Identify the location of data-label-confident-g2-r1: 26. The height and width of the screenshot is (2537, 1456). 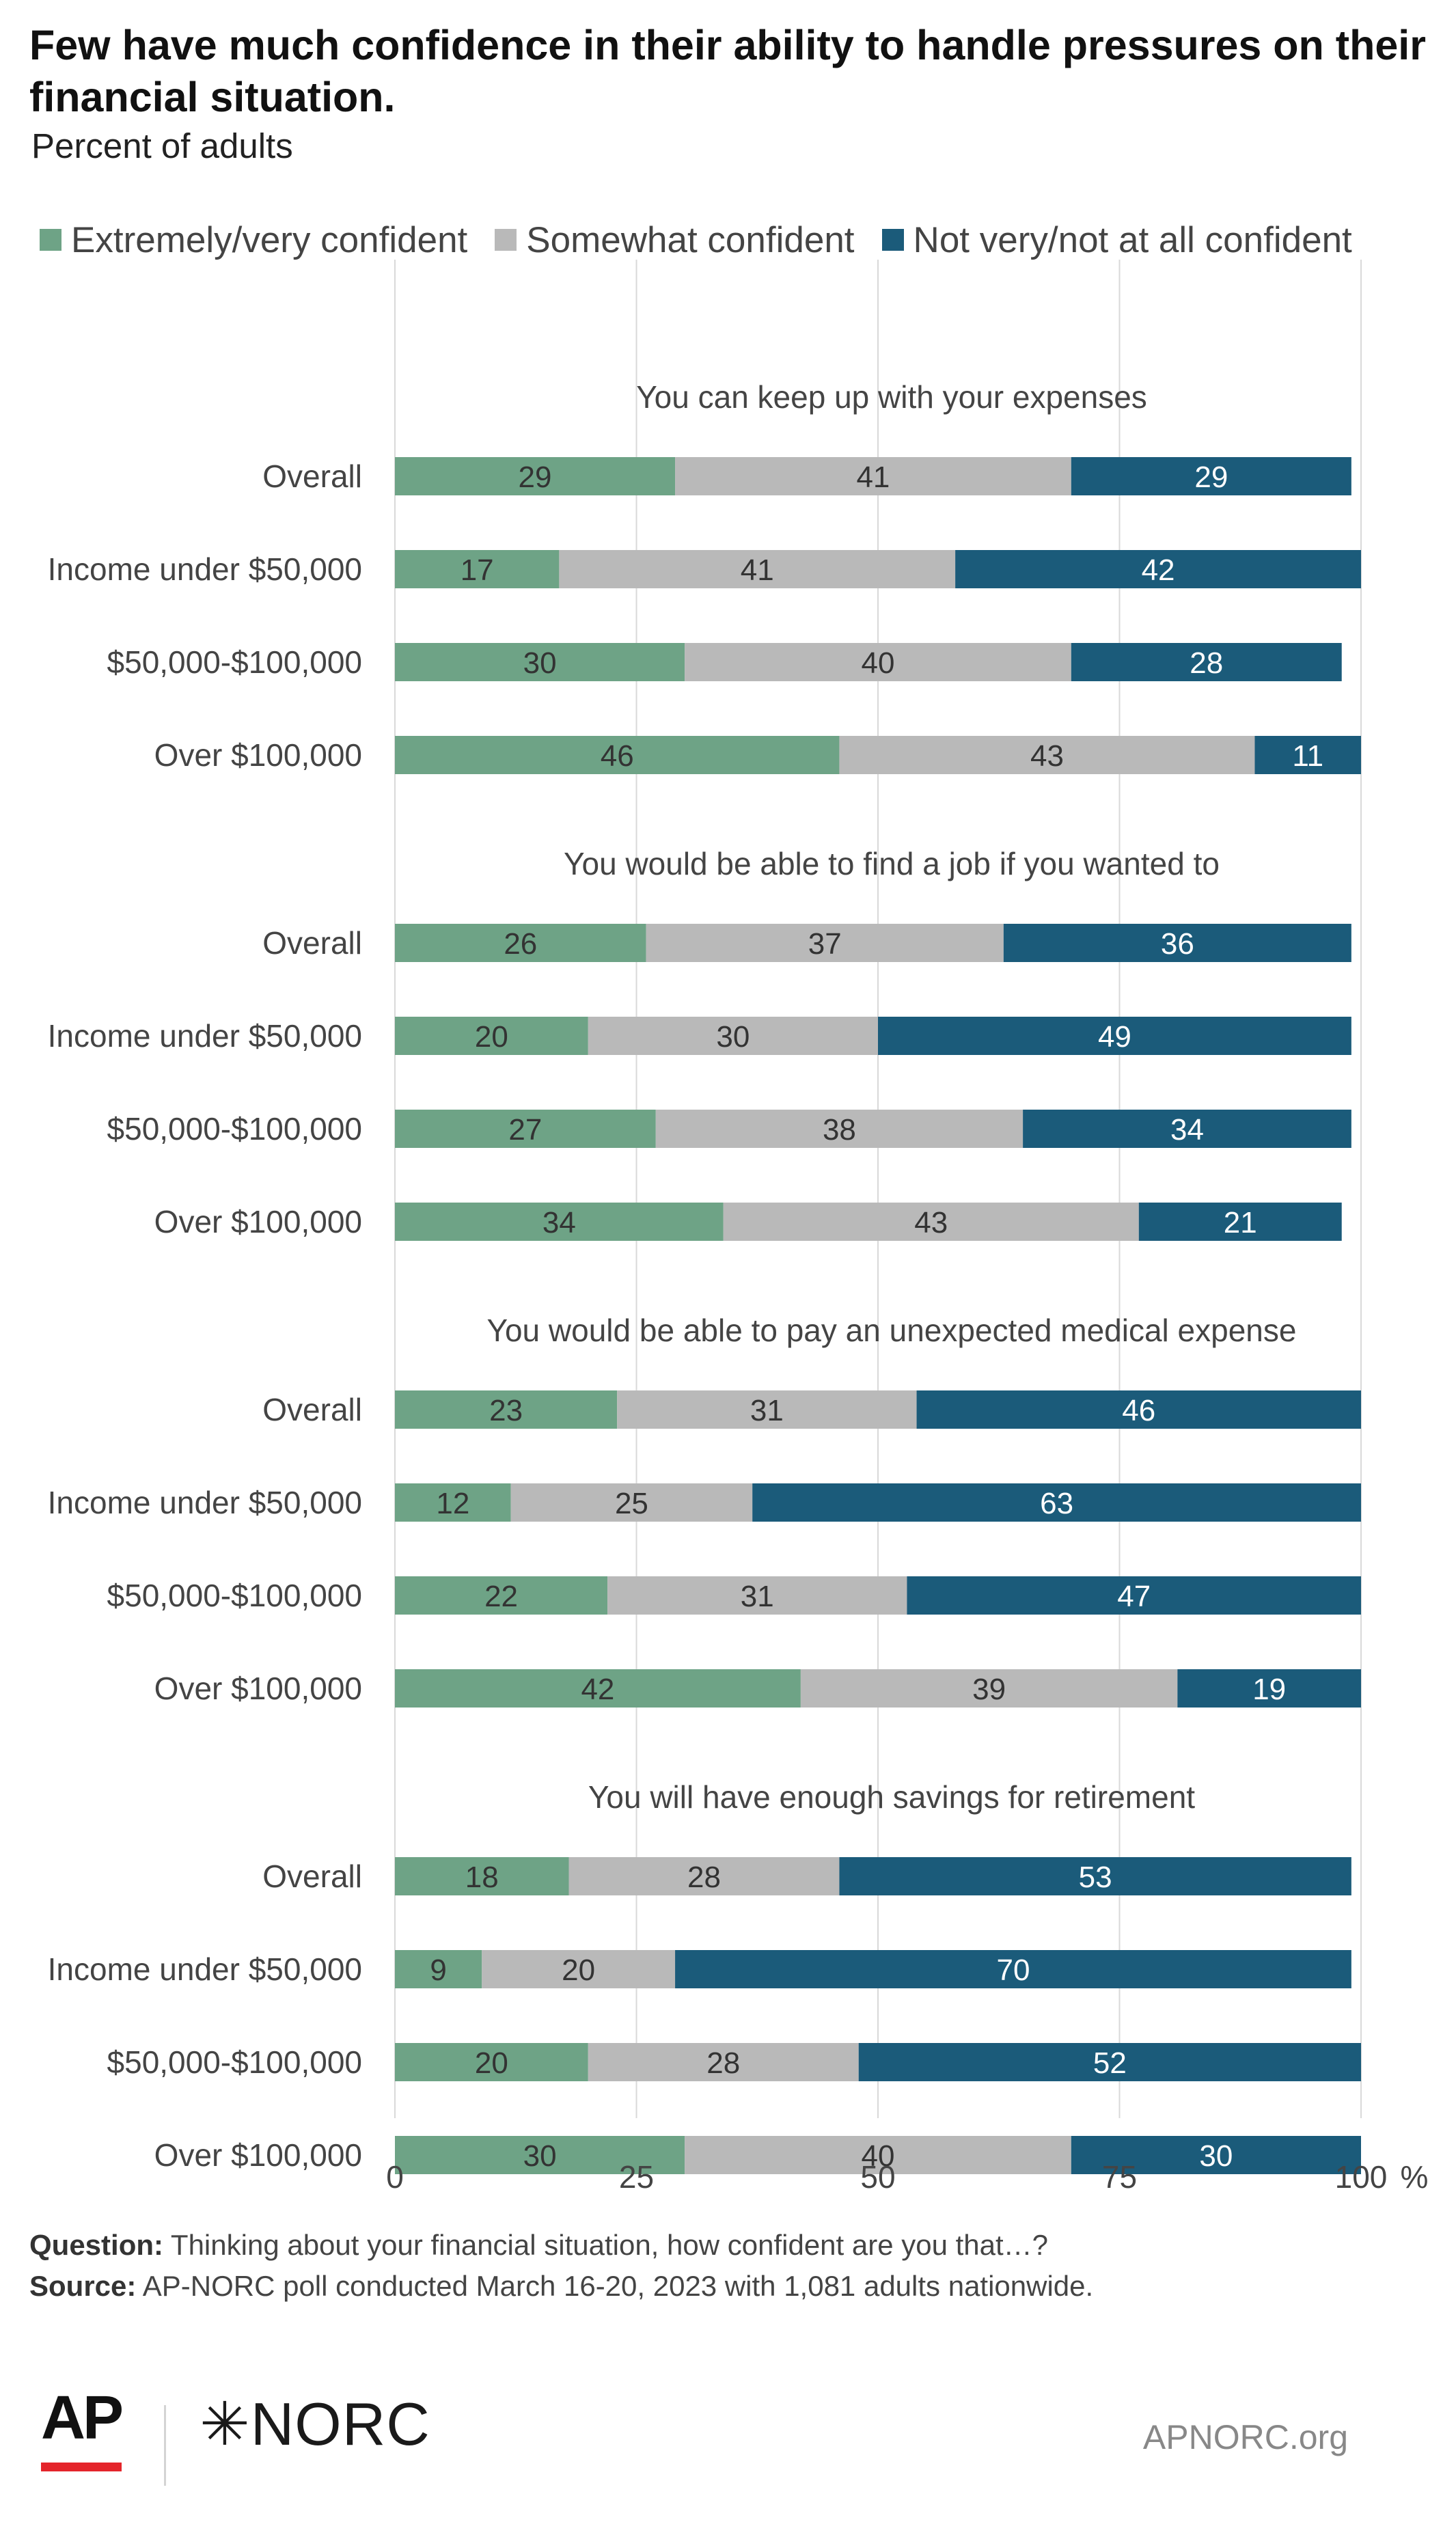
(520, 944).